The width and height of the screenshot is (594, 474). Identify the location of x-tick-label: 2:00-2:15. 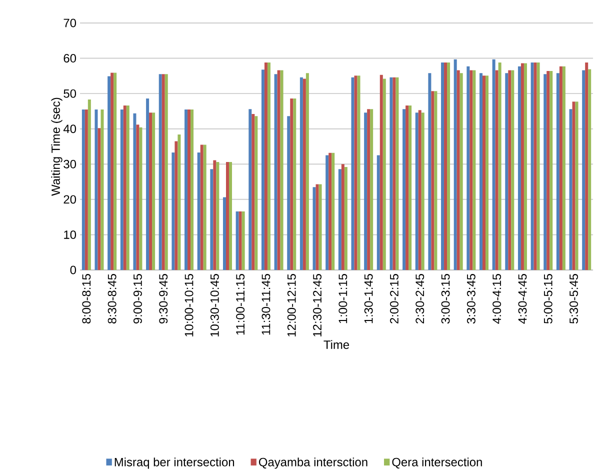
(394, 299).